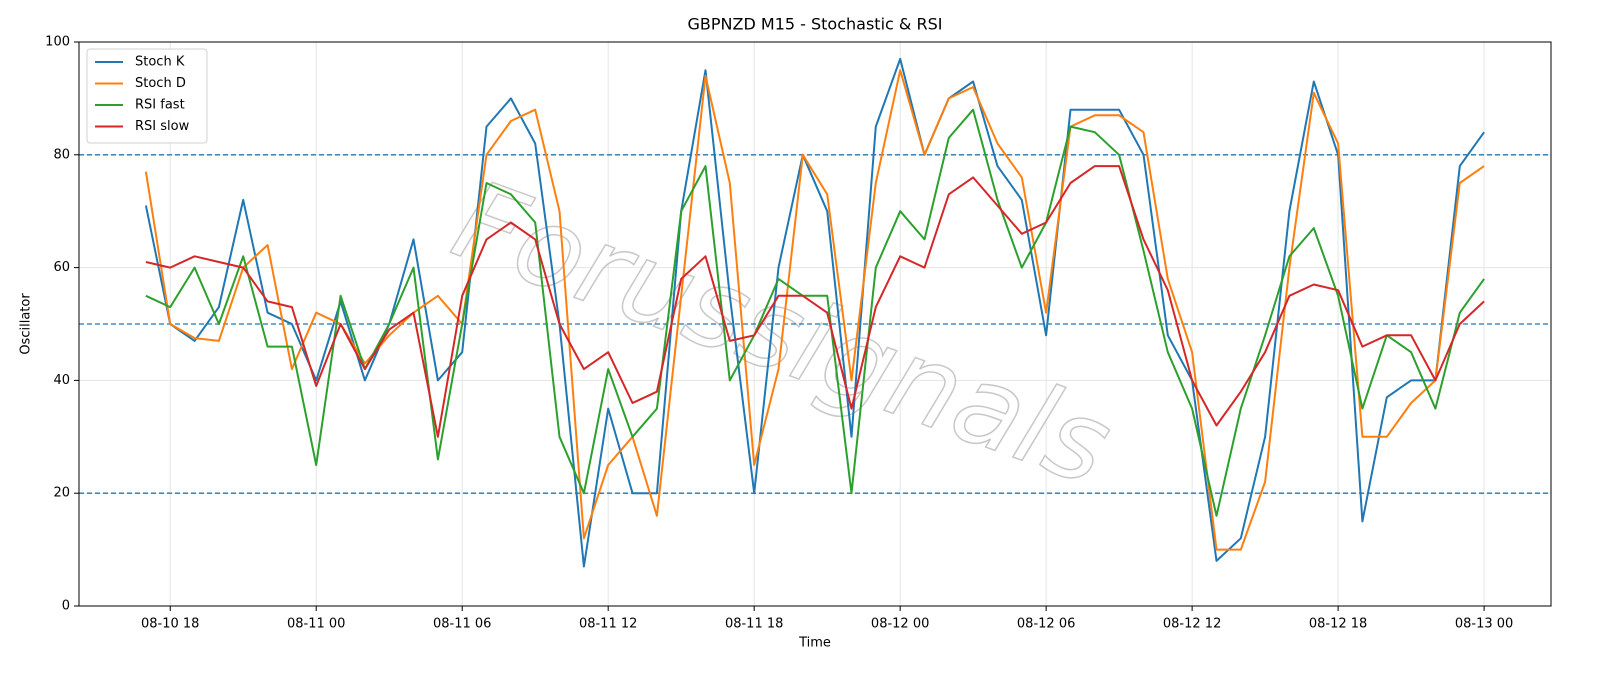 This screenshot has width=1600, height=690. I want to click on y-axis-label: Oscillator, so click(26, 324).